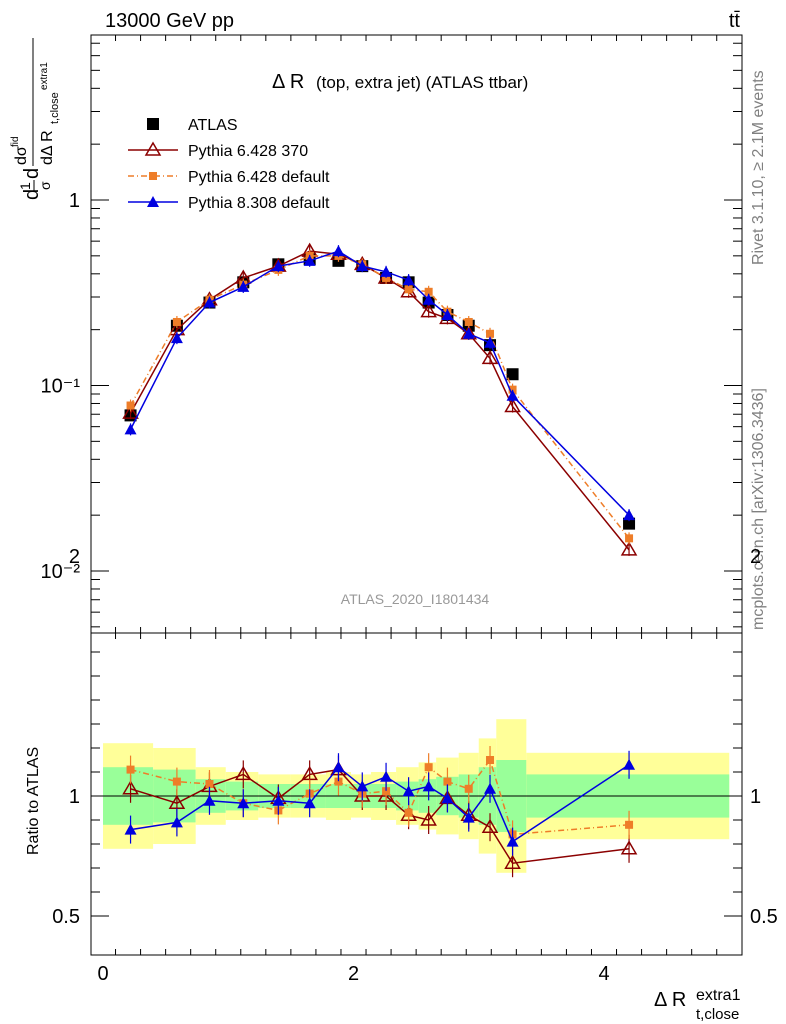  Describe the element at coordinates (61, 572) in the screenshot. I see `upper-y-tick-label: 10⁻²` at that location.